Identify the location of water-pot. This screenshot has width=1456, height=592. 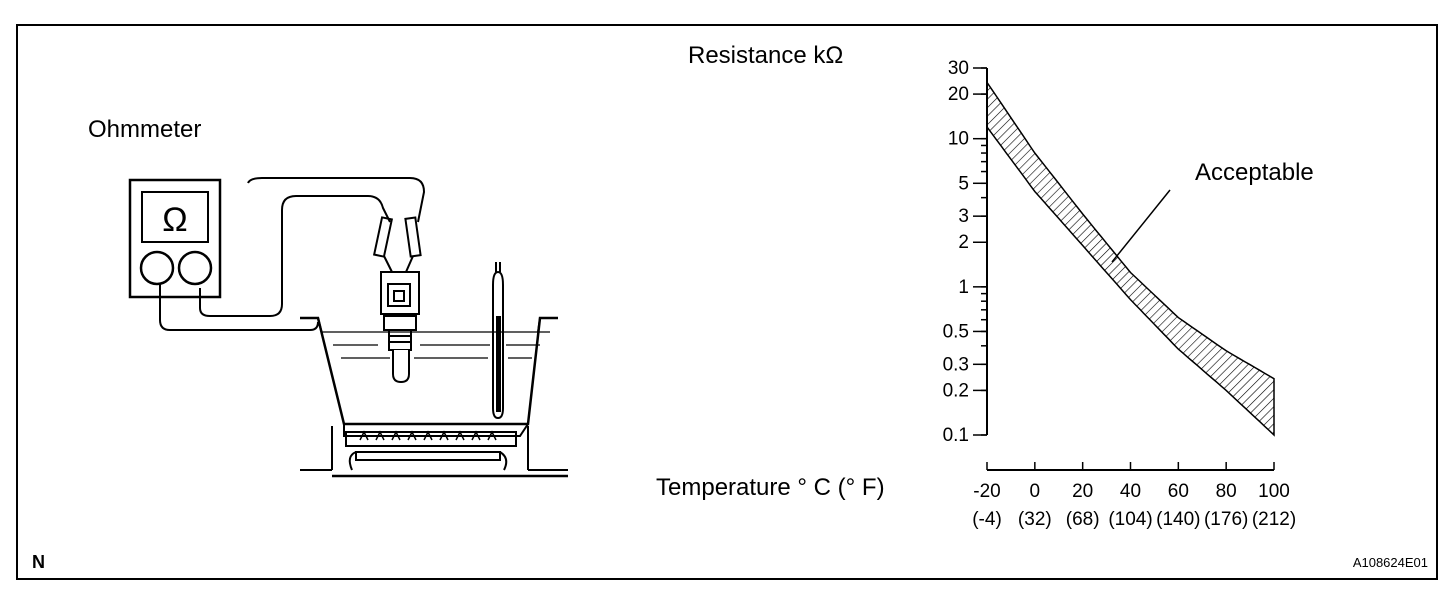
(429, 376).